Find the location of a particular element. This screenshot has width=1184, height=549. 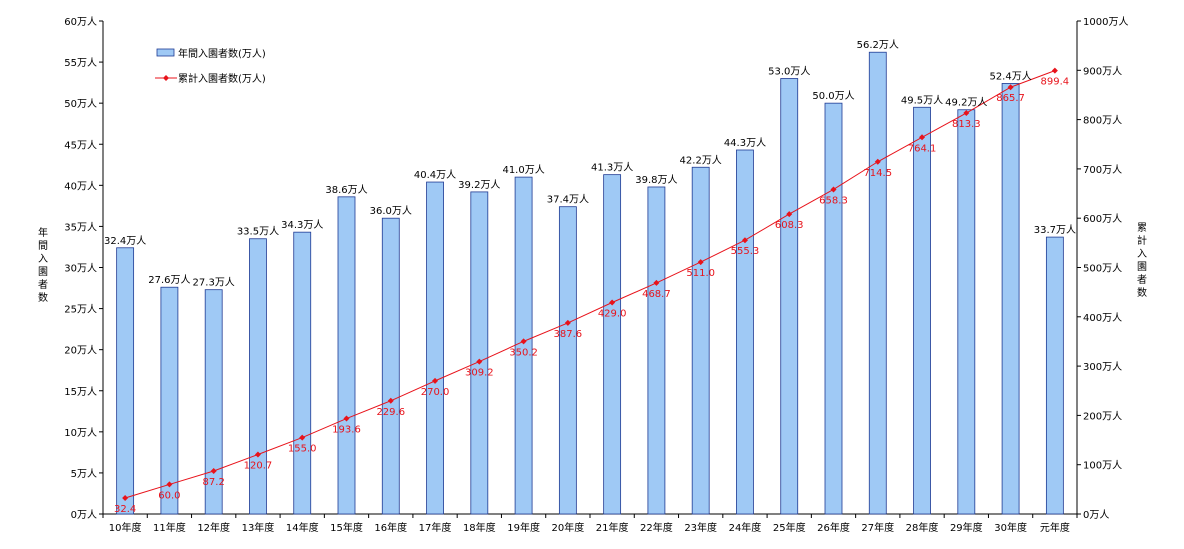

bar-value-label: 32.4万人 is located at coordinates (125, 241).